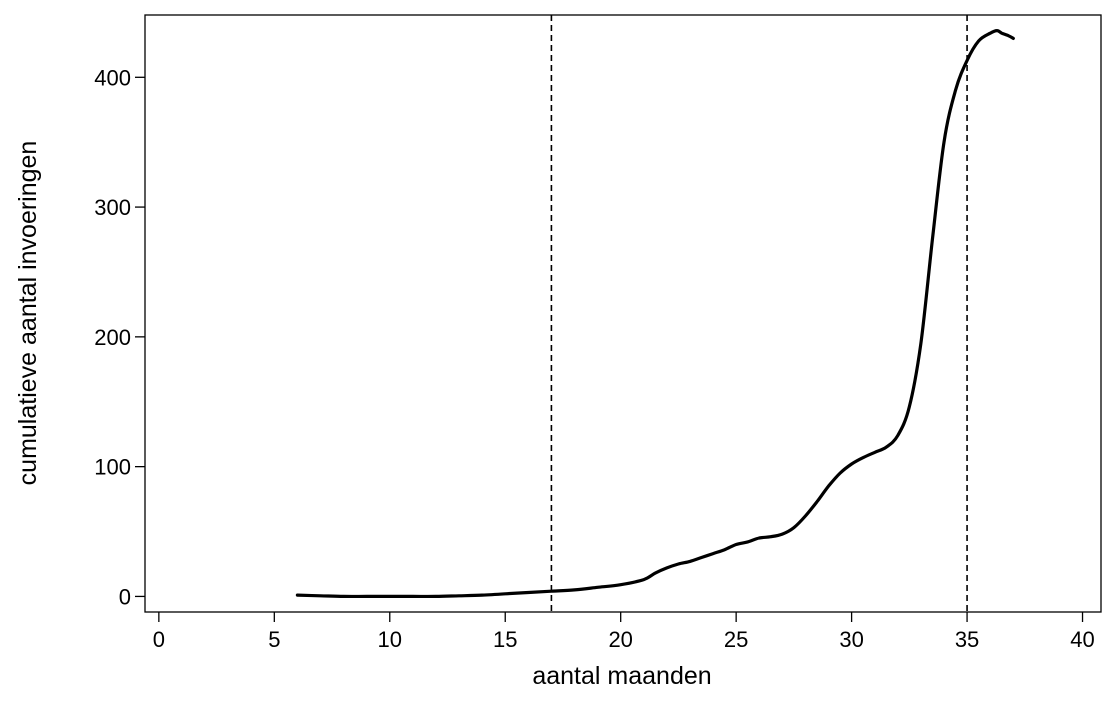 Image resolution: width=1104 pixels, height=713 pixels. Describe the element at coordinates (967, 639) in the screenshot. I see `x-tick-label: 35` at that location.